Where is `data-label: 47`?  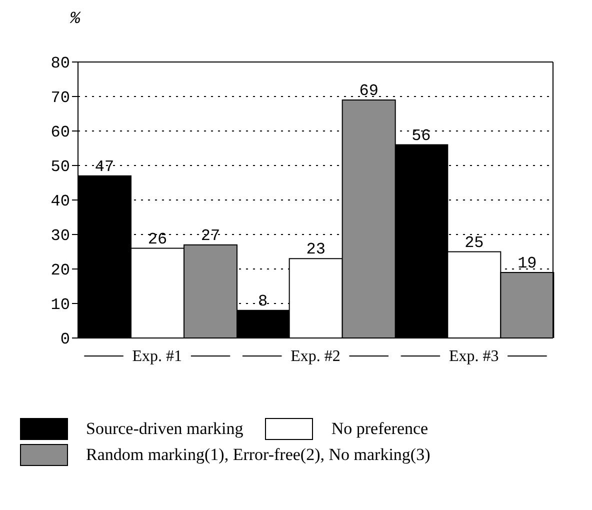
data-label: 47 is located at coordinates (104, 167).